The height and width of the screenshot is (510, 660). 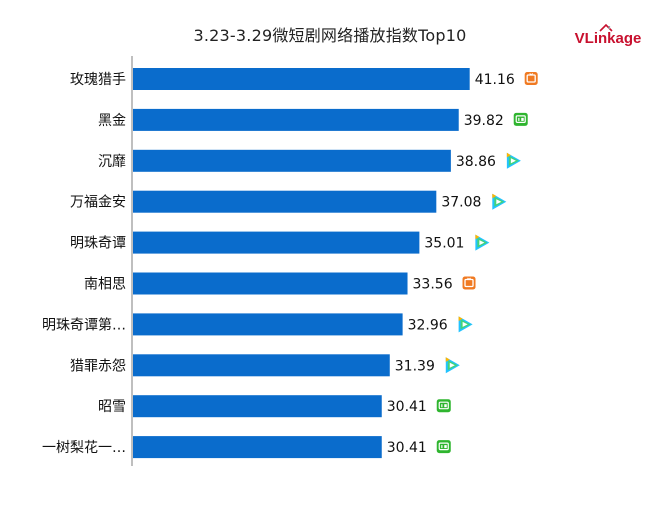 I want to click on category-label: 昭雪, so click(x=112, y=407).